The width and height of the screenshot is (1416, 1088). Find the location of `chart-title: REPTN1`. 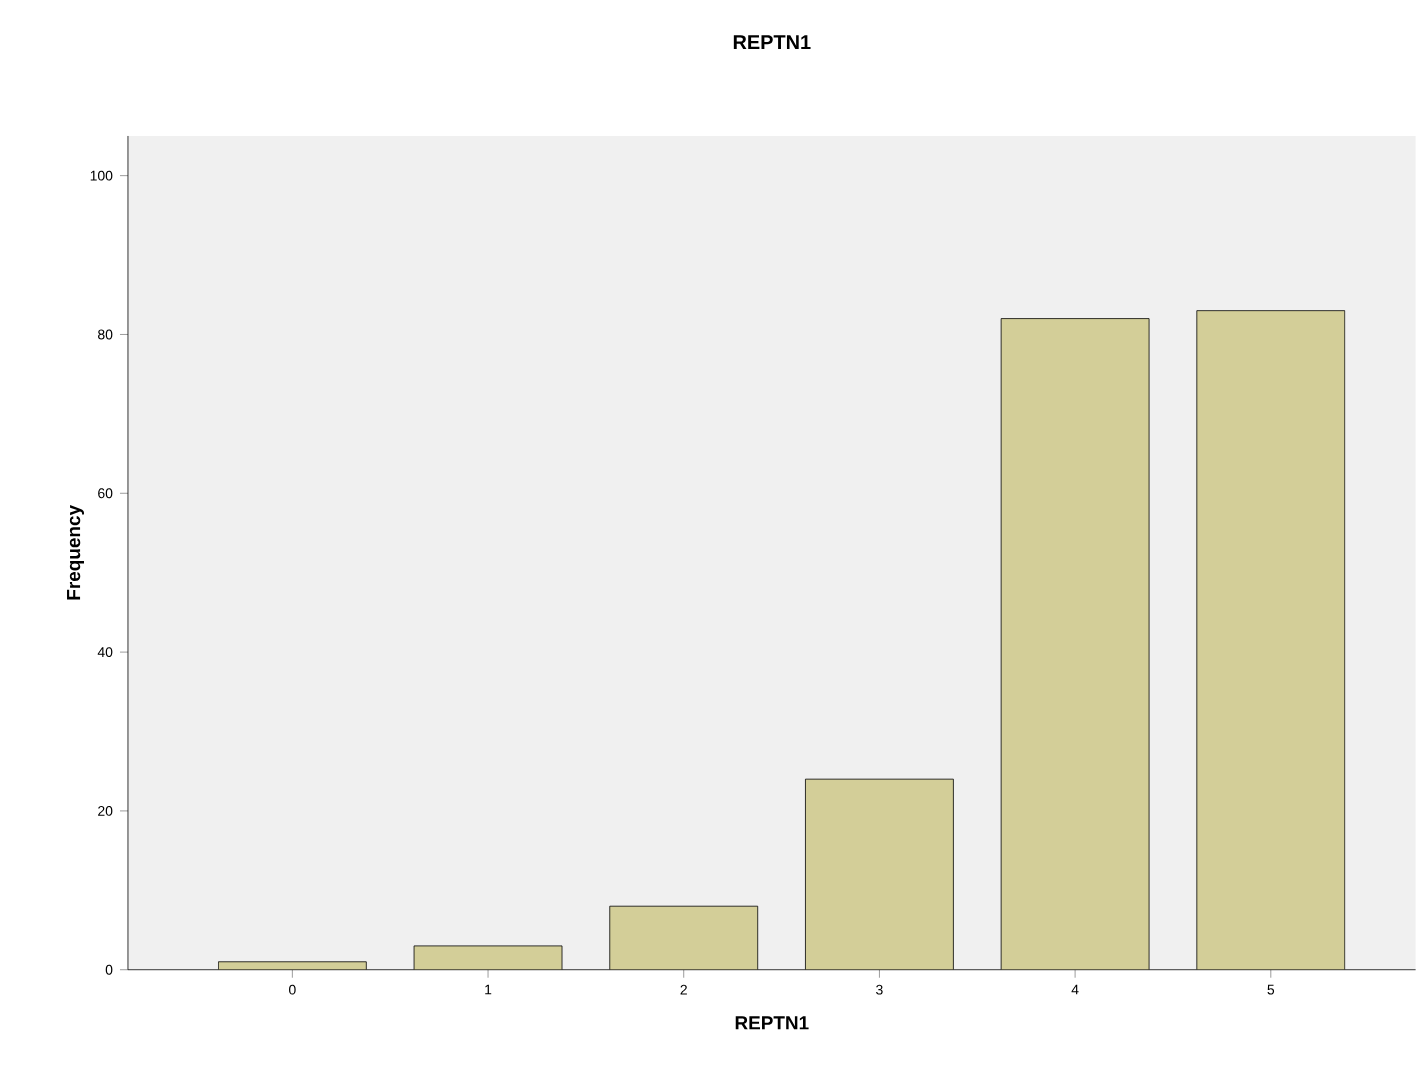

chart-title: REPTN1 is located at coordinates (772, 42).